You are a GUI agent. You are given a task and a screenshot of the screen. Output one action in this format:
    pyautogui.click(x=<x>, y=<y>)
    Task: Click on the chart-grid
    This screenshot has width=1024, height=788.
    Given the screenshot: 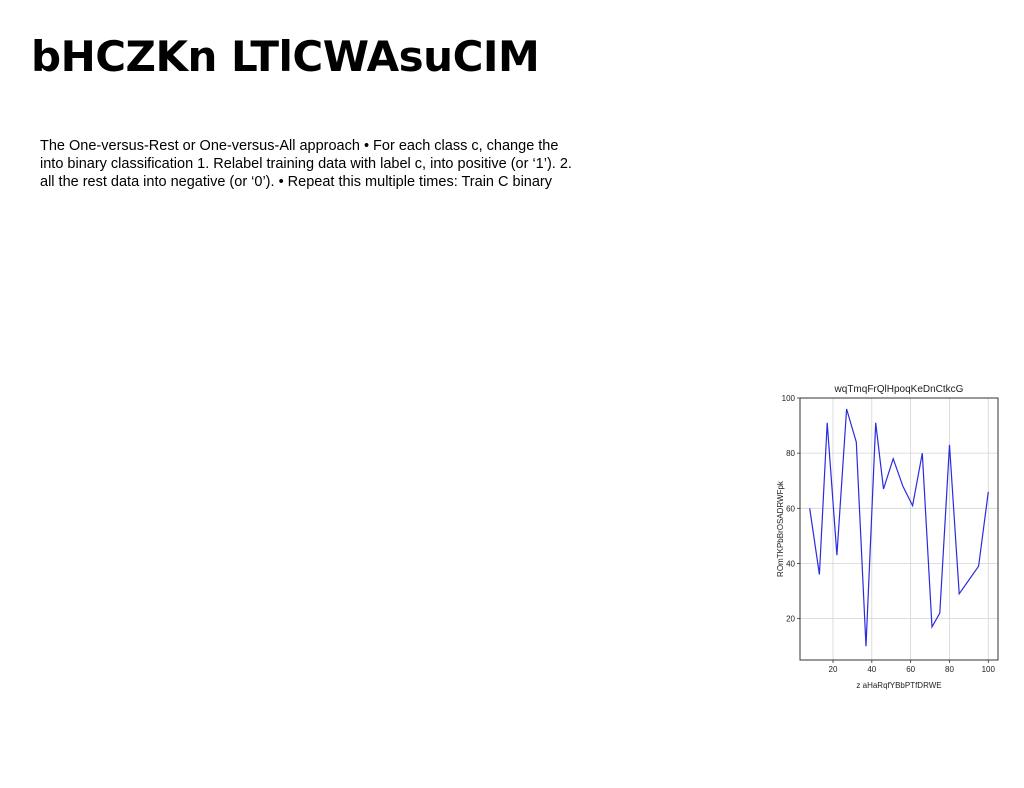 What is the action you would take?
    pyautogui.click(x=899, y=528)
    